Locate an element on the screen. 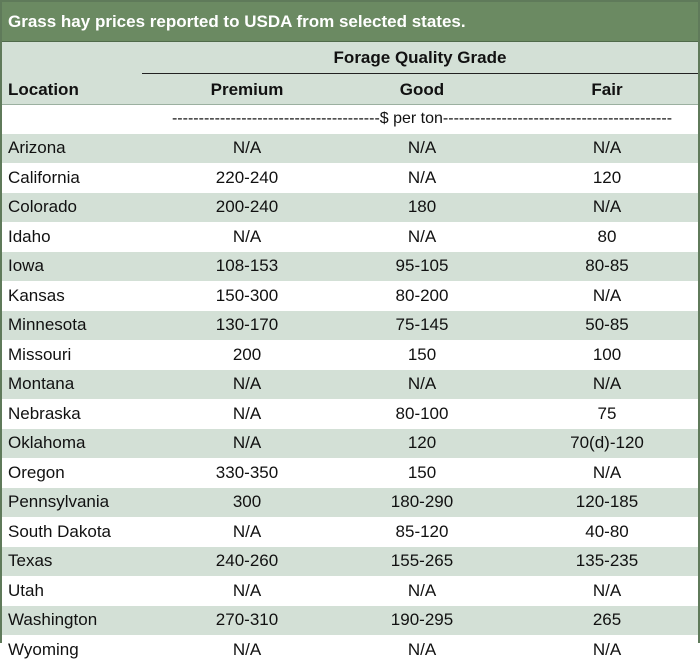 The image size is (700, 664). location-cell: Idaho is located at coordinates (29, 237).